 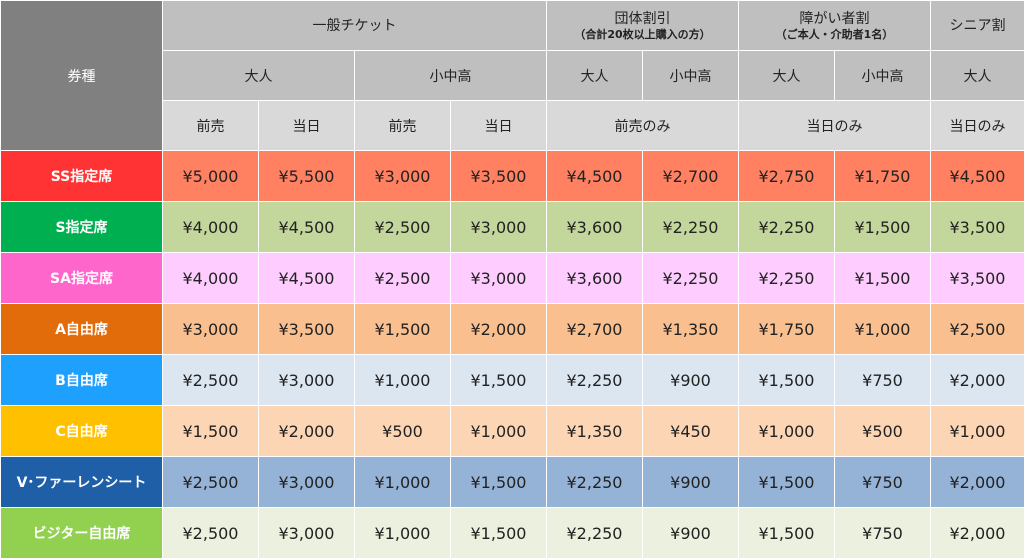 I want to click on group-sublabel: （合計20枚以上購入の方）, so click(x=642, y=35).